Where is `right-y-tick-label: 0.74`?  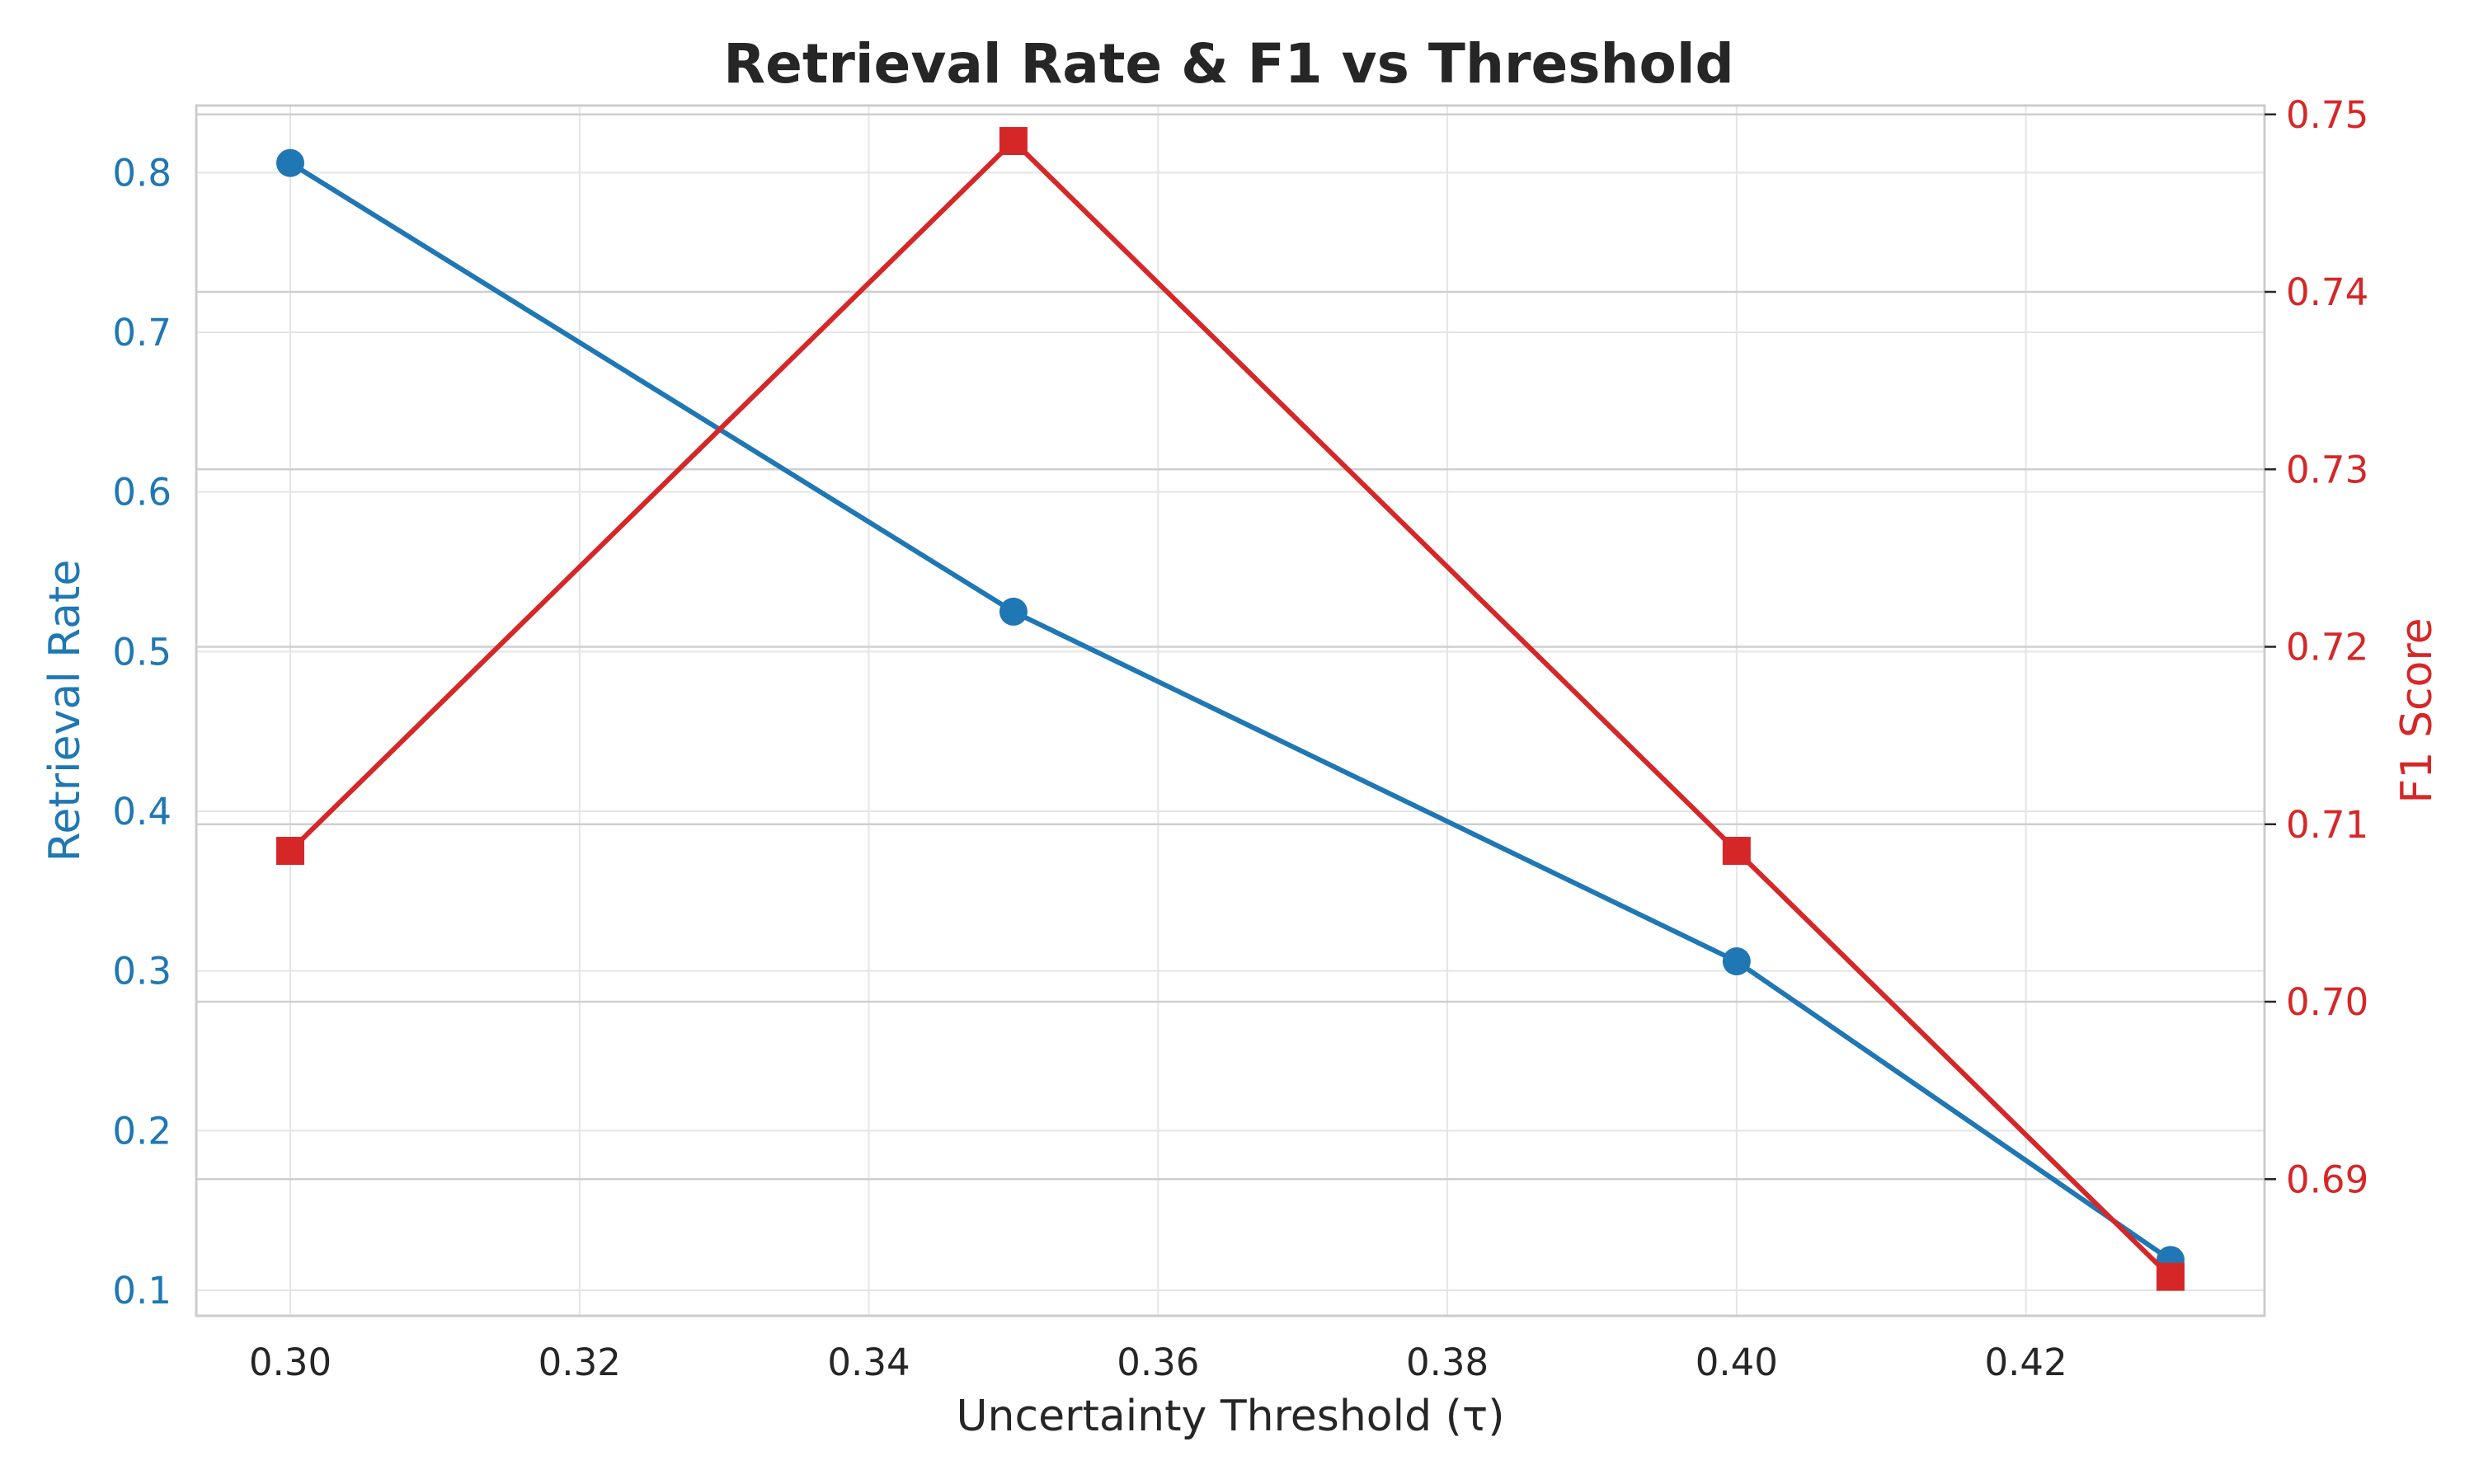
right-y-tick-label: 0.74 is located at coordinates (2327, 292).